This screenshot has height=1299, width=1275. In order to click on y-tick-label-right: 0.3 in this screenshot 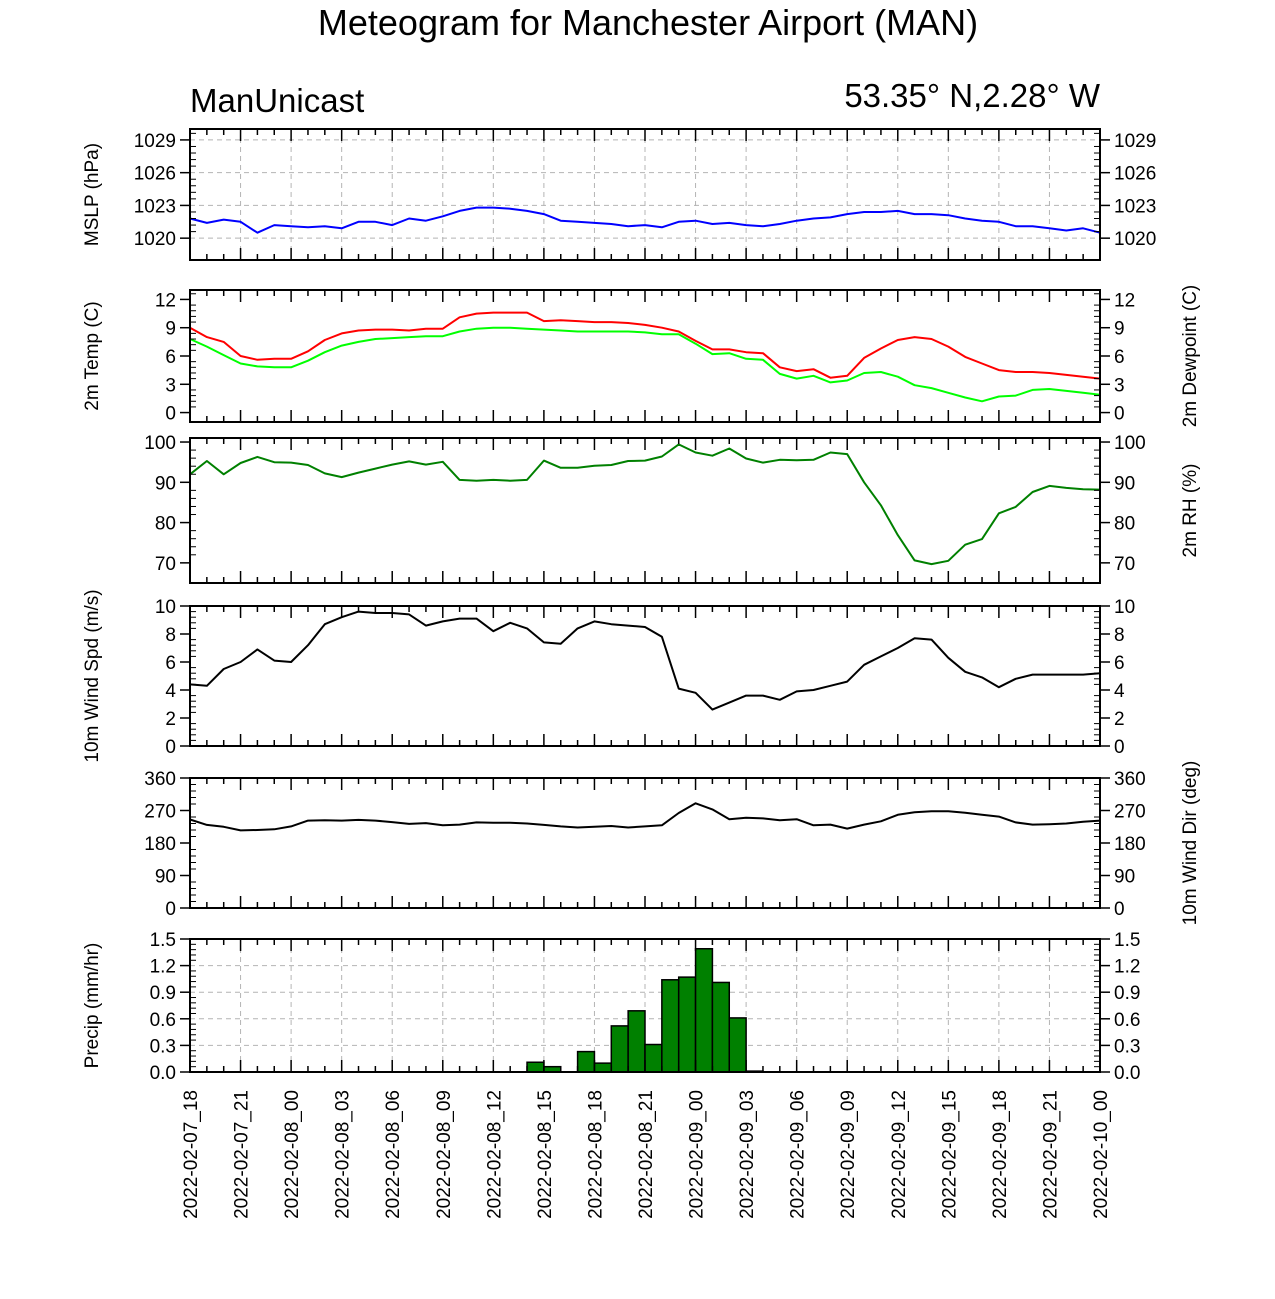, I will do `click(1127, 1046)`.